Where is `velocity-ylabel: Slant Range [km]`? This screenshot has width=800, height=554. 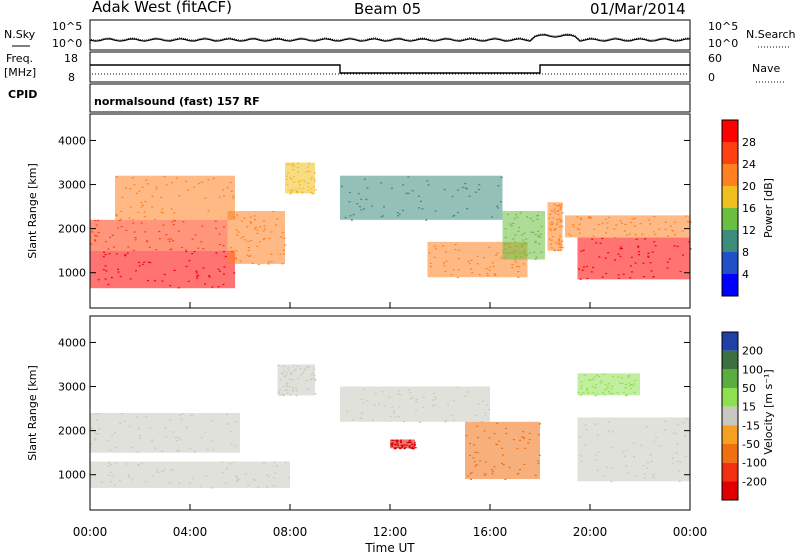
velocity-ylabel: Slant Range [km] is located at coordinates (32, 413).